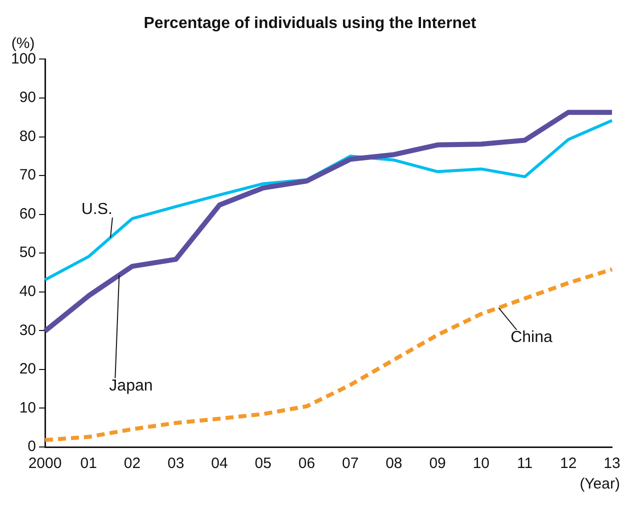  Describe the element at coordinates (88, 463) in the screenshot. I see `x-tick-label: 01` at that location.